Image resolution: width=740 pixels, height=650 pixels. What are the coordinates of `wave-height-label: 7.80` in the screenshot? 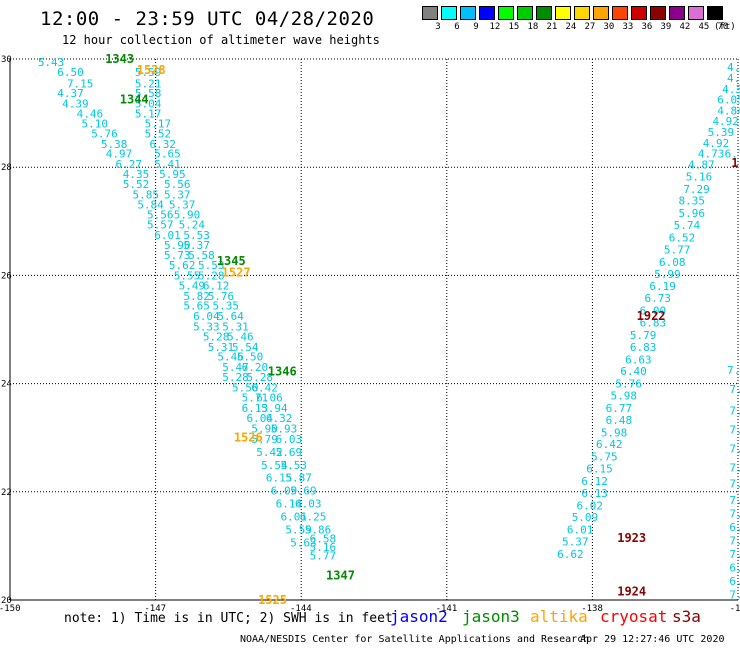 It's located at (734, 595).